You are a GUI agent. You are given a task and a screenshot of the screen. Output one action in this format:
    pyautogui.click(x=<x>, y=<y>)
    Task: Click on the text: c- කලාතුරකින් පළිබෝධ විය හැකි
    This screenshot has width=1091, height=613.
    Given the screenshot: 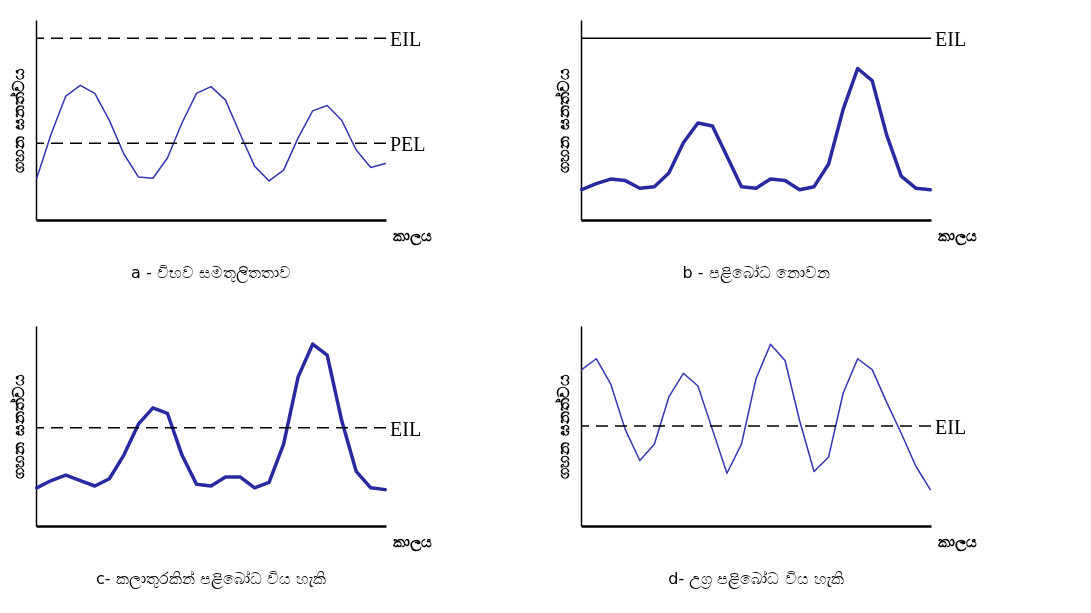 What is the action you would take?
    pyautogui.click(x=211, y=579)
    